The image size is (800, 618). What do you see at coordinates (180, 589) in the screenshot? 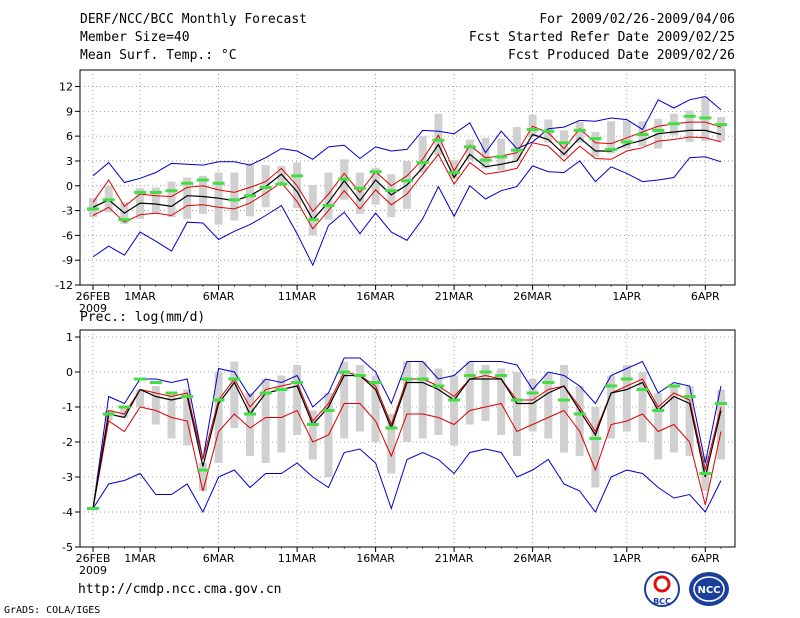
I see `website-url: http://cmdp.ncc.cma.gov.cn` at bounding box center [180, 589].